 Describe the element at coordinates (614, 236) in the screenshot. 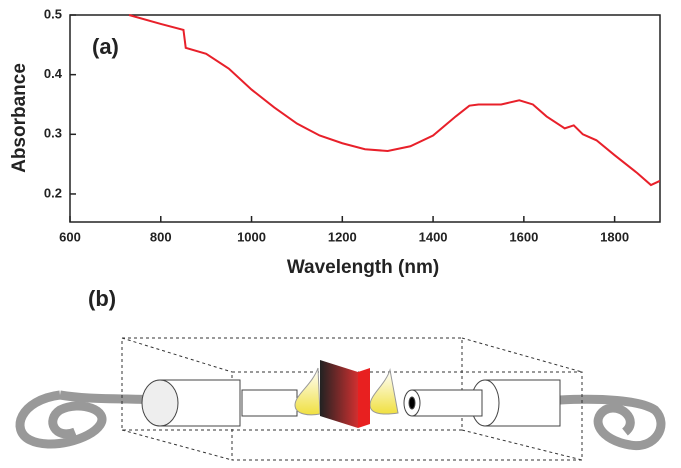

I see `x-tick-label: 1800` at that location.